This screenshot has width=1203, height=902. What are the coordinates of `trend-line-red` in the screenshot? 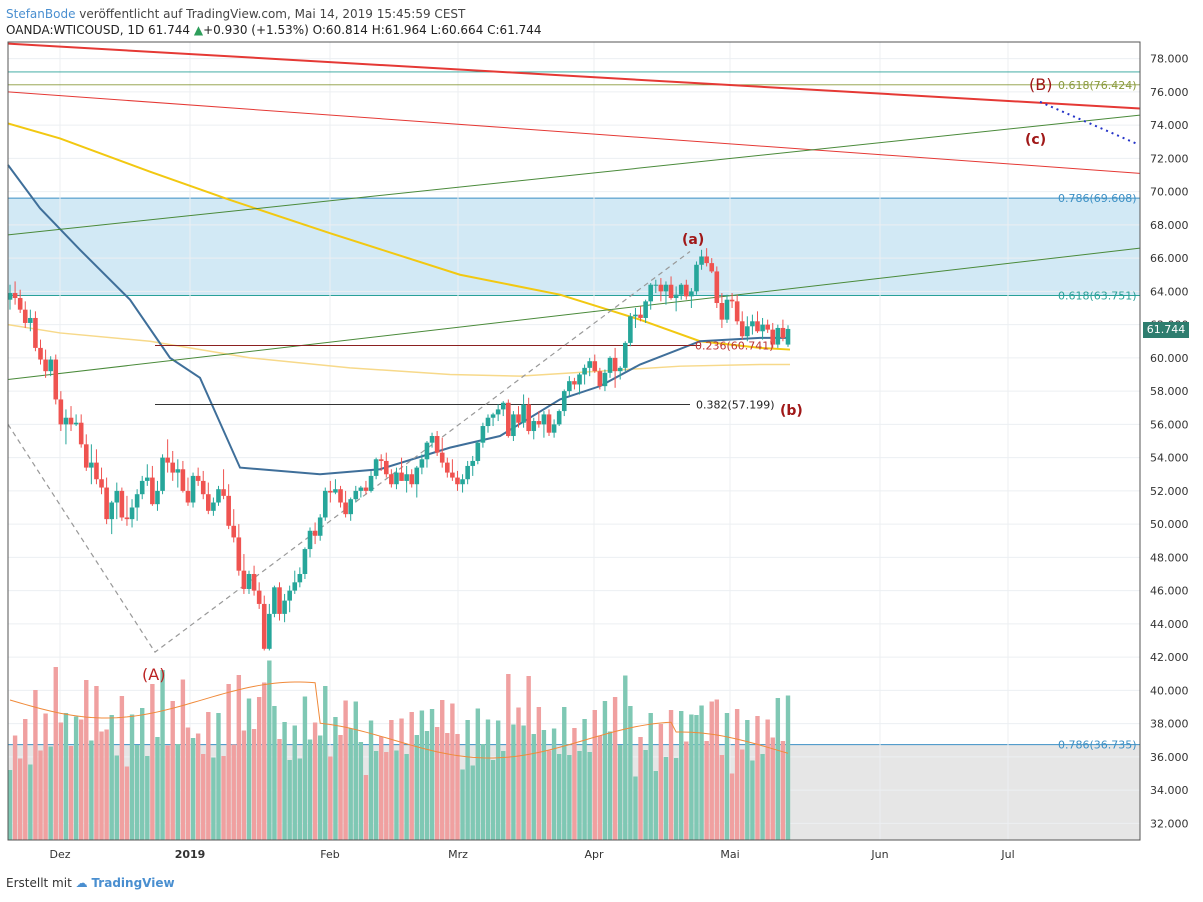 It's located at (574, 132).